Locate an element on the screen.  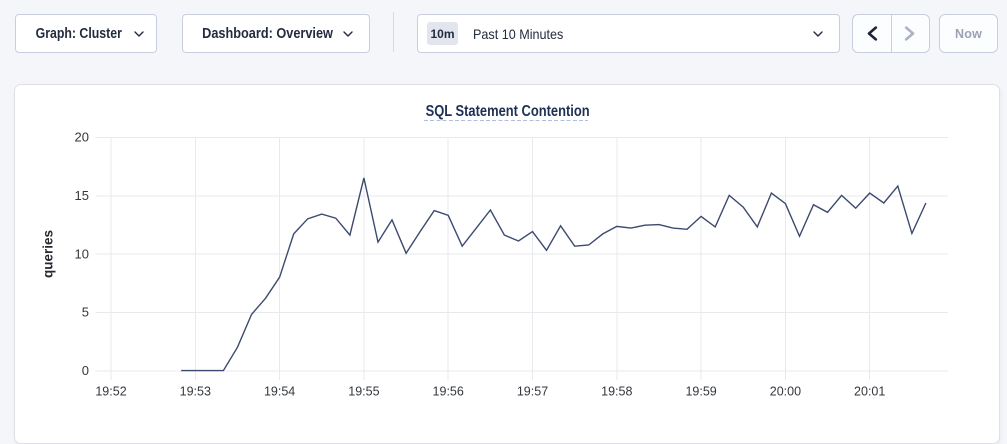
svg-text: 19:56 is located at coordinates (448, 392).